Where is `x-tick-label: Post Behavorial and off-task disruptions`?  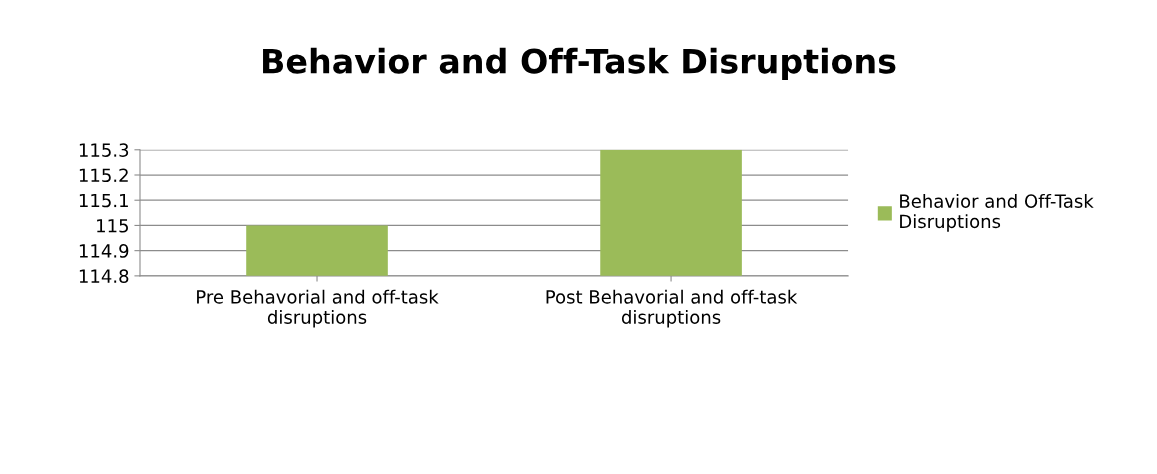
x-tick-label: Post Behavorial and off-task disruptions is located at coordinates (672, 308).